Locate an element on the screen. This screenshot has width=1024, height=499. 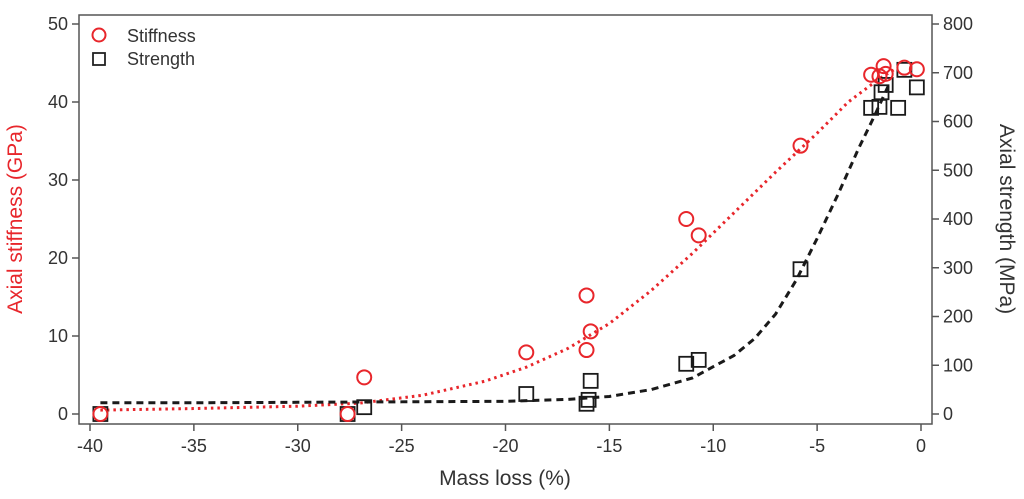
y-left-tick-label: 30 is located at coordinates (58, 180).